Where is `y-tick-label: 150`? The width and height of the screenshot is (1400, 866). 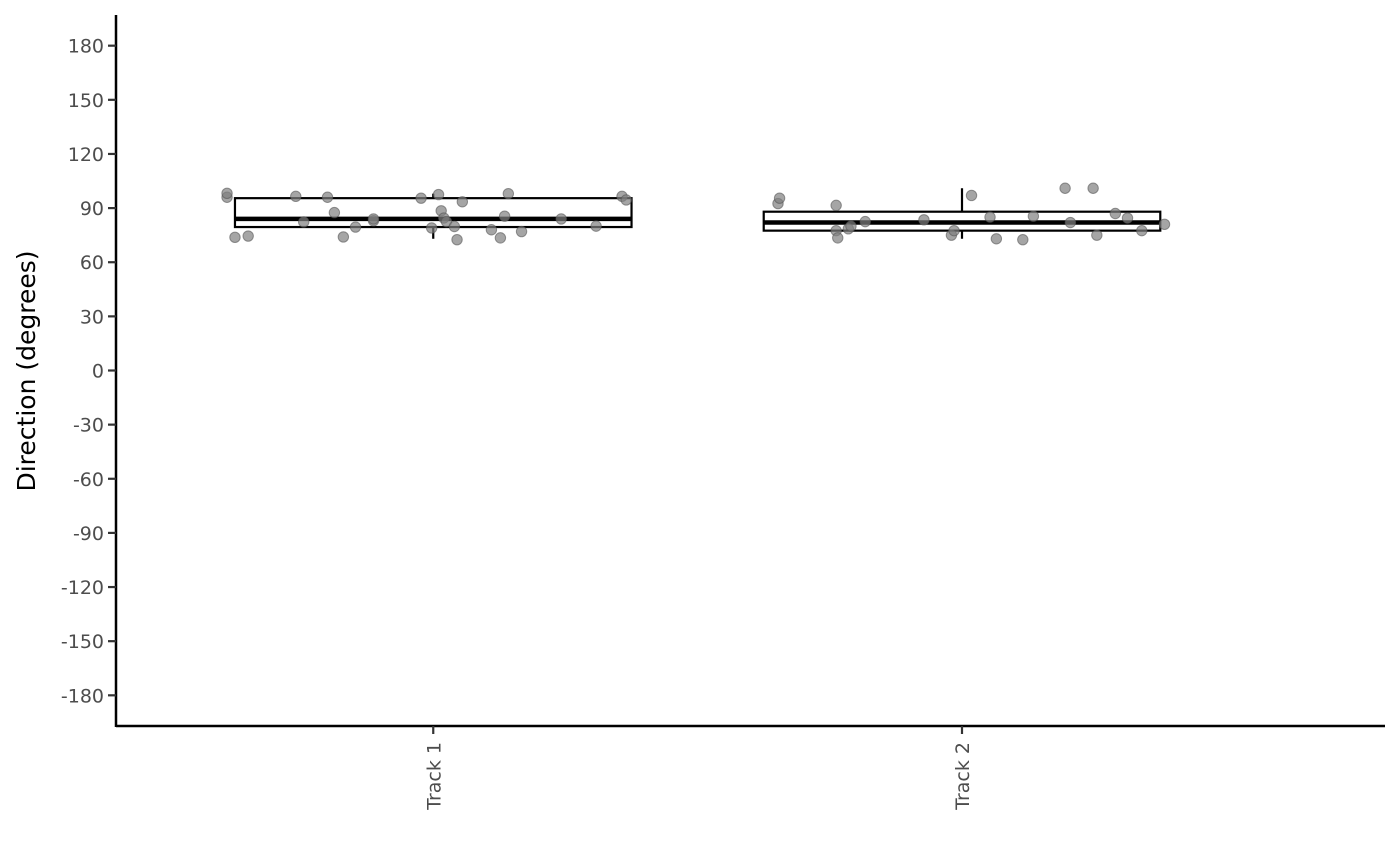
y-tick-label: 150 is located at coordinates (86, 101).